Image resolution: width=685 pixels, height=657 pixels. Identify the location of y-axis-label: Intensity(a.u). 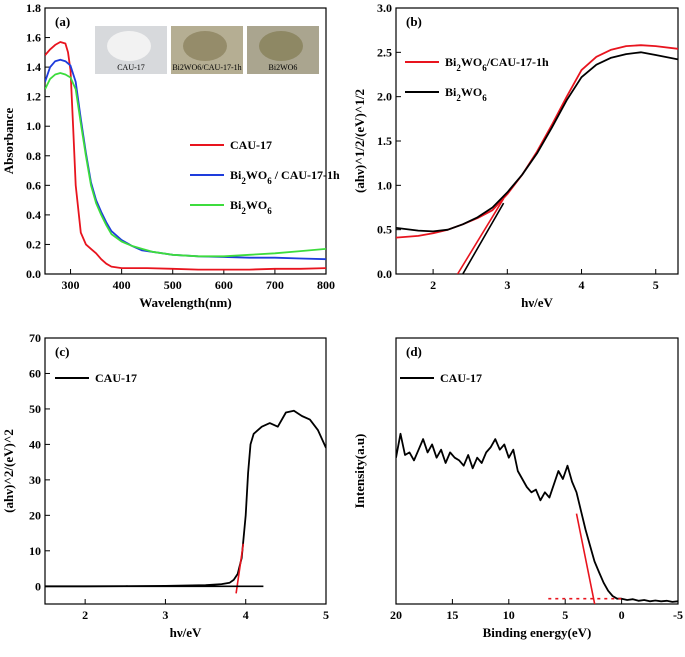
(359, 471).